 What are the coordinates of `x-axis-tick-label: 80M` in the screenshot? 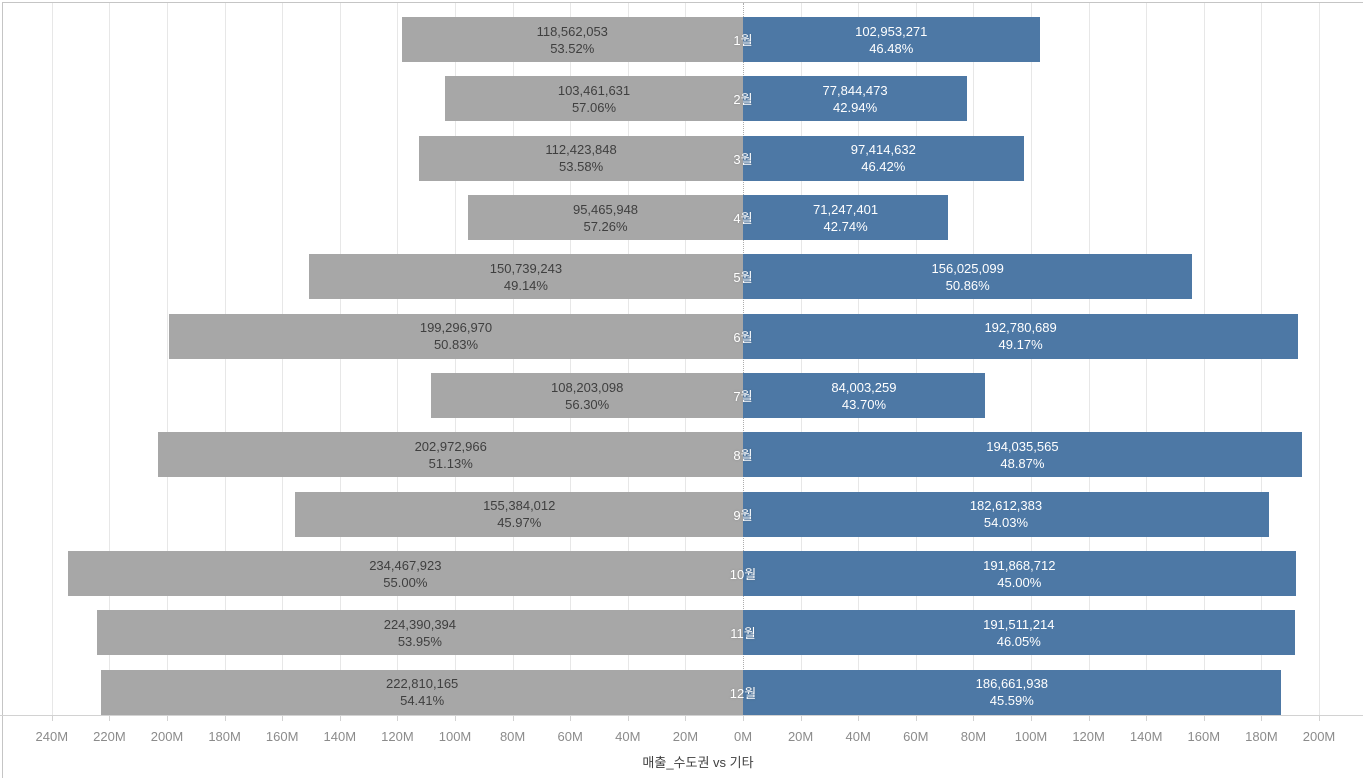 It's located at (973, 736).